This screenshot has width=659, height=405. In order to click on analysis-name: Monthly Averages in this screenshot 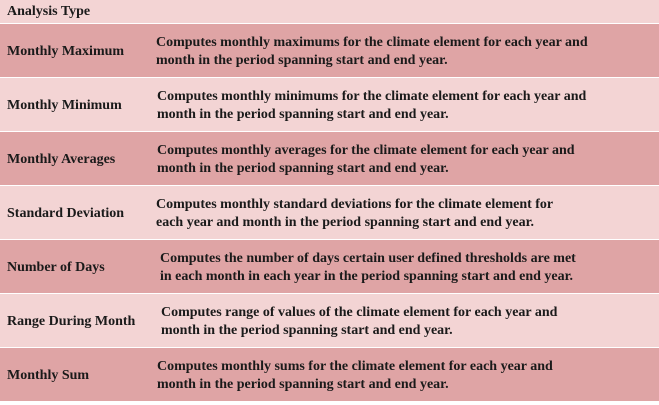, I will do `click(61, 159)`.